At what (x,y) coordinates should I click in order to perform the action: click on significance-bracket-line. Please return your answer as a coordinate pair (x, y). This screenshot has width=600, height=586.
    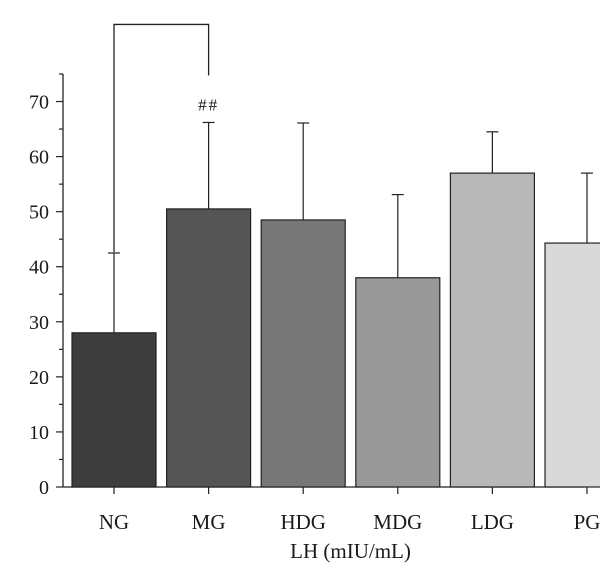
    Looking at the image, I should click on (161, 137).